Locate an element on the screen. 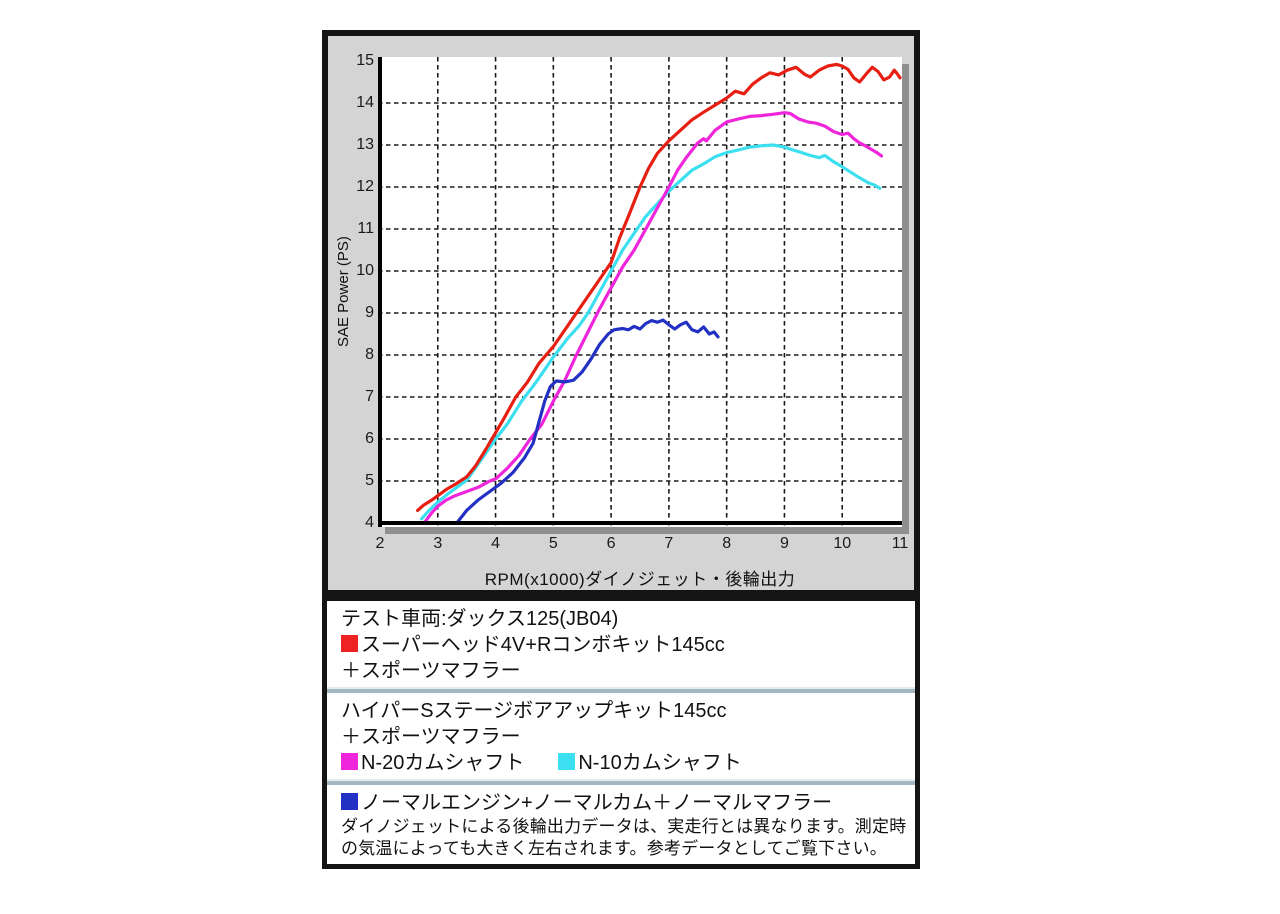  x-tick-label: 7 is located at coordinates (669, 543).